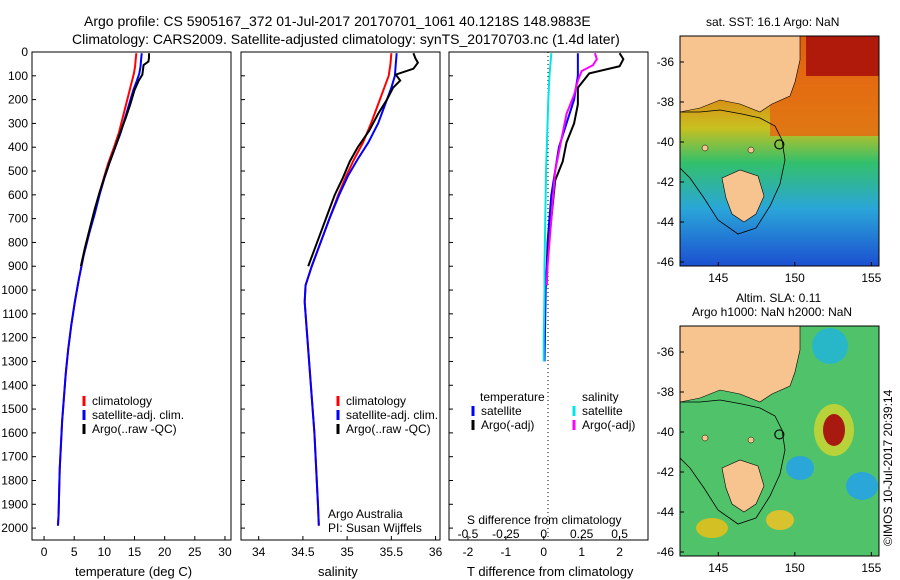  Describe the element at coordinates (18, 266) in the screenshot. I see `depth-tick-label: 900` at that location.